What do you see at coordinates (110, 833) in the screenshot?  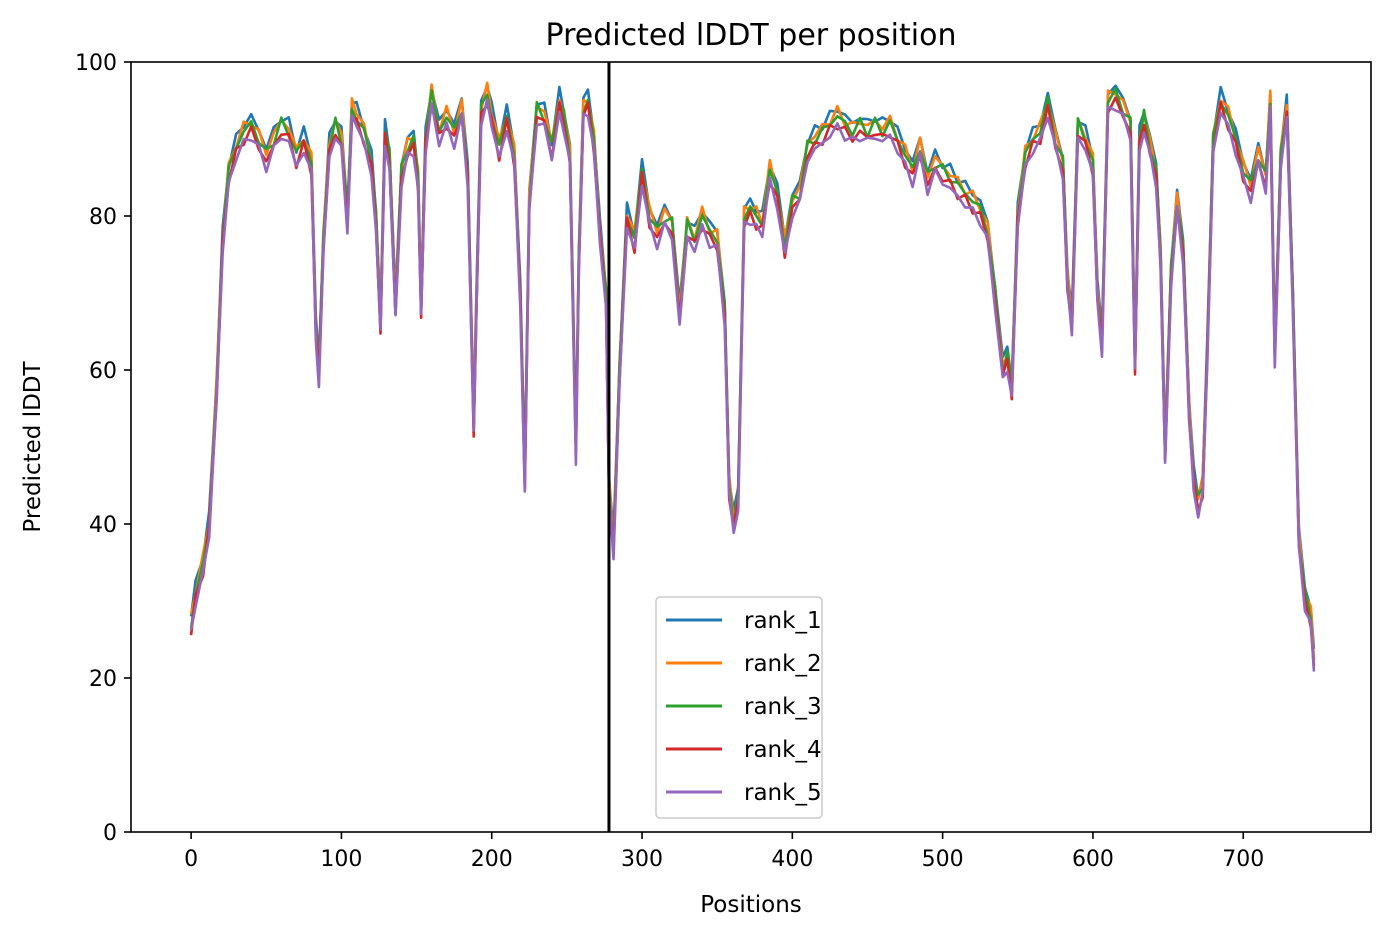 I see `y-tick-label: 0` at bounding box center [110, 833].